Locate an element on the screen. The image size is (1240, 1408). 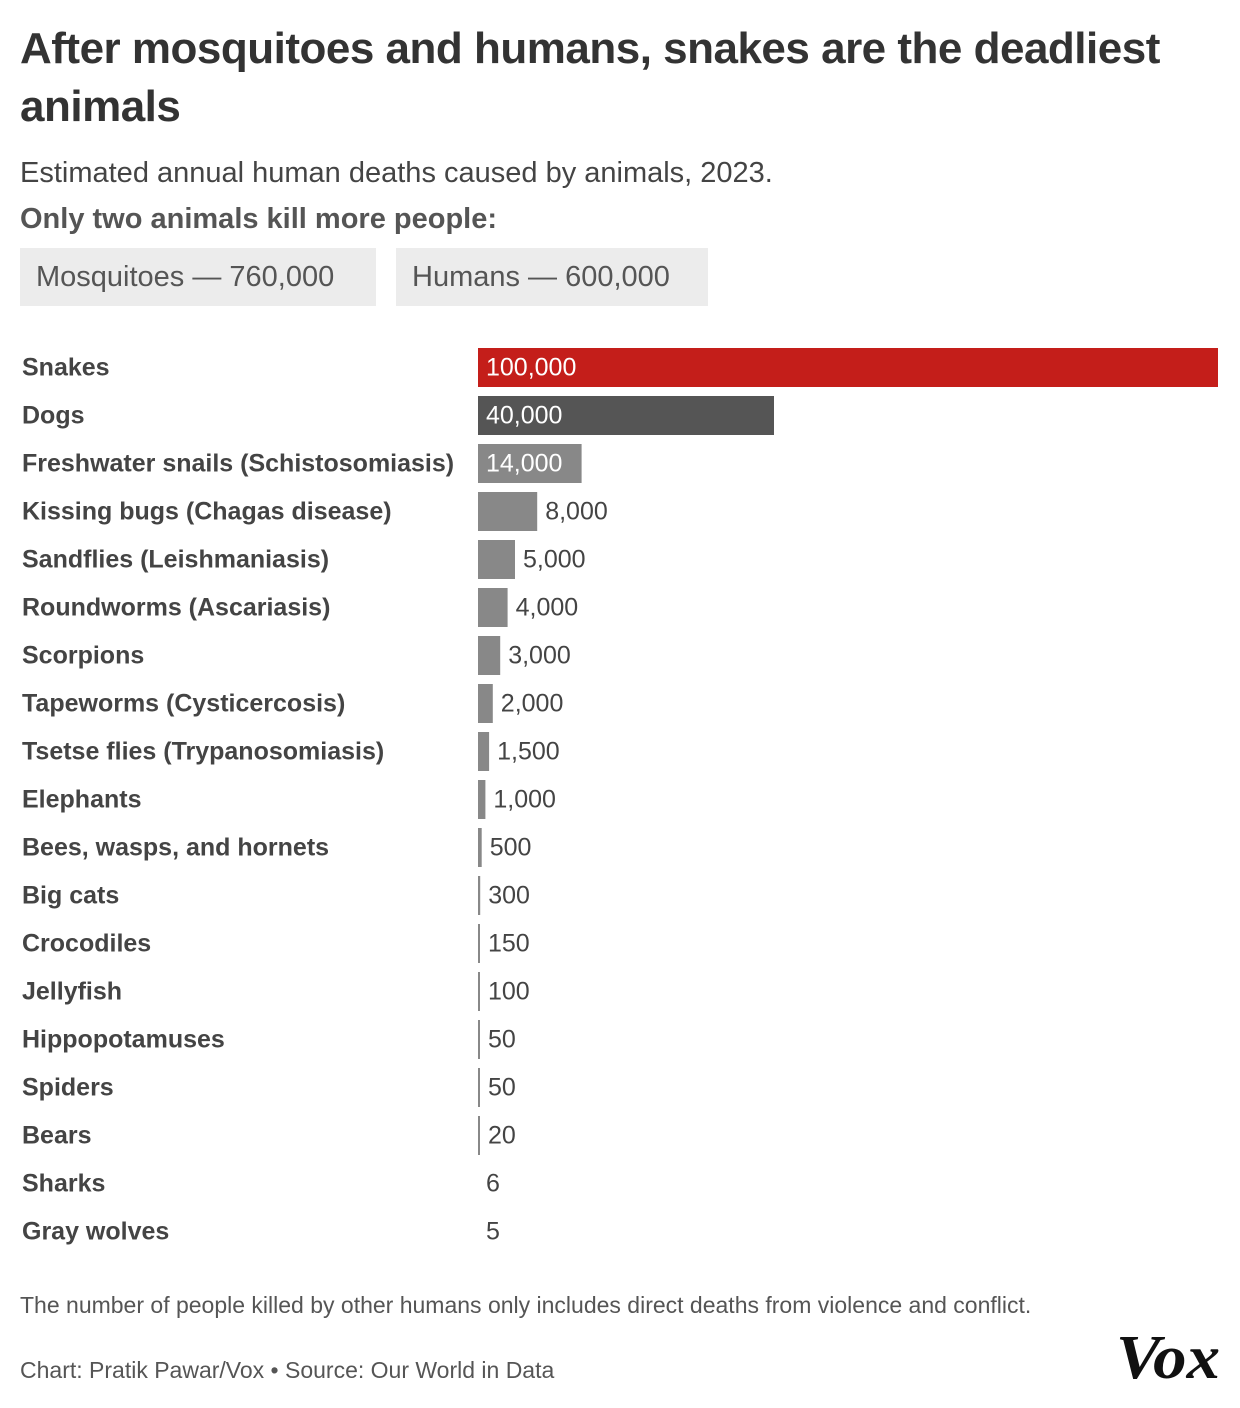
callout-boxes: Mosquitoes — 760,000 Humans — 600,000 is located at coordinates (364, 277).